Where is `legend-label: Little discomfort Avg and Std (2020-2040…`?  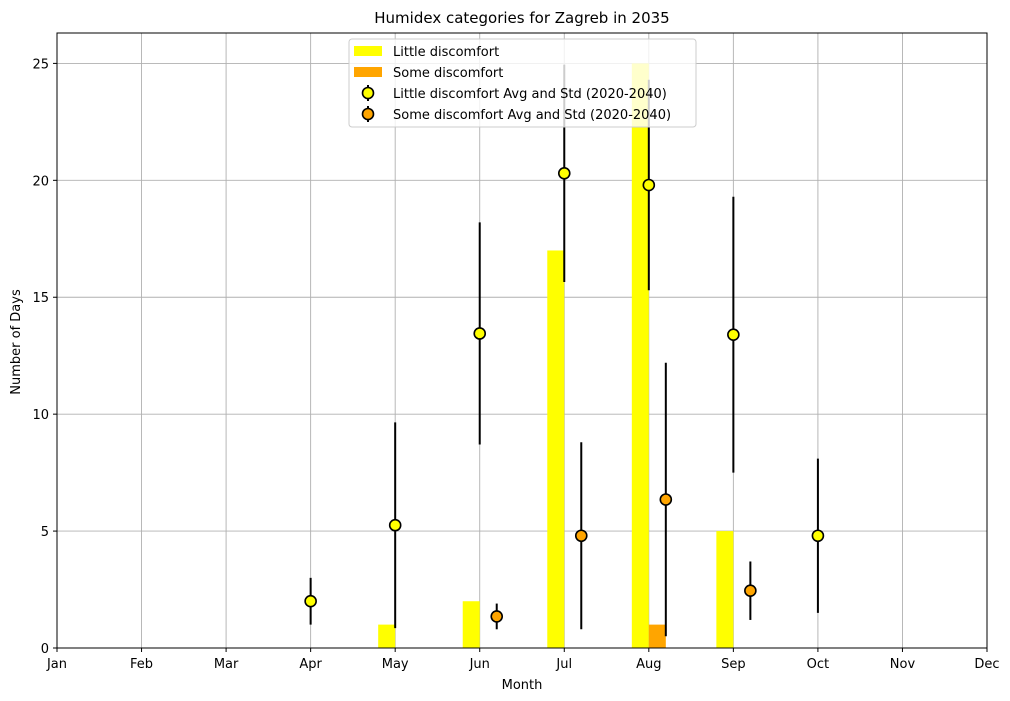
legend-label: Little discomfort Avg and Std (2020-2040… is located at coordinates (530, 94).